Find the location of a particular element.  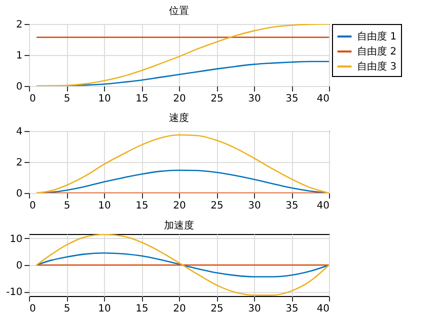

legend-label: 自由度 2 is located at coordinates (377, 52).